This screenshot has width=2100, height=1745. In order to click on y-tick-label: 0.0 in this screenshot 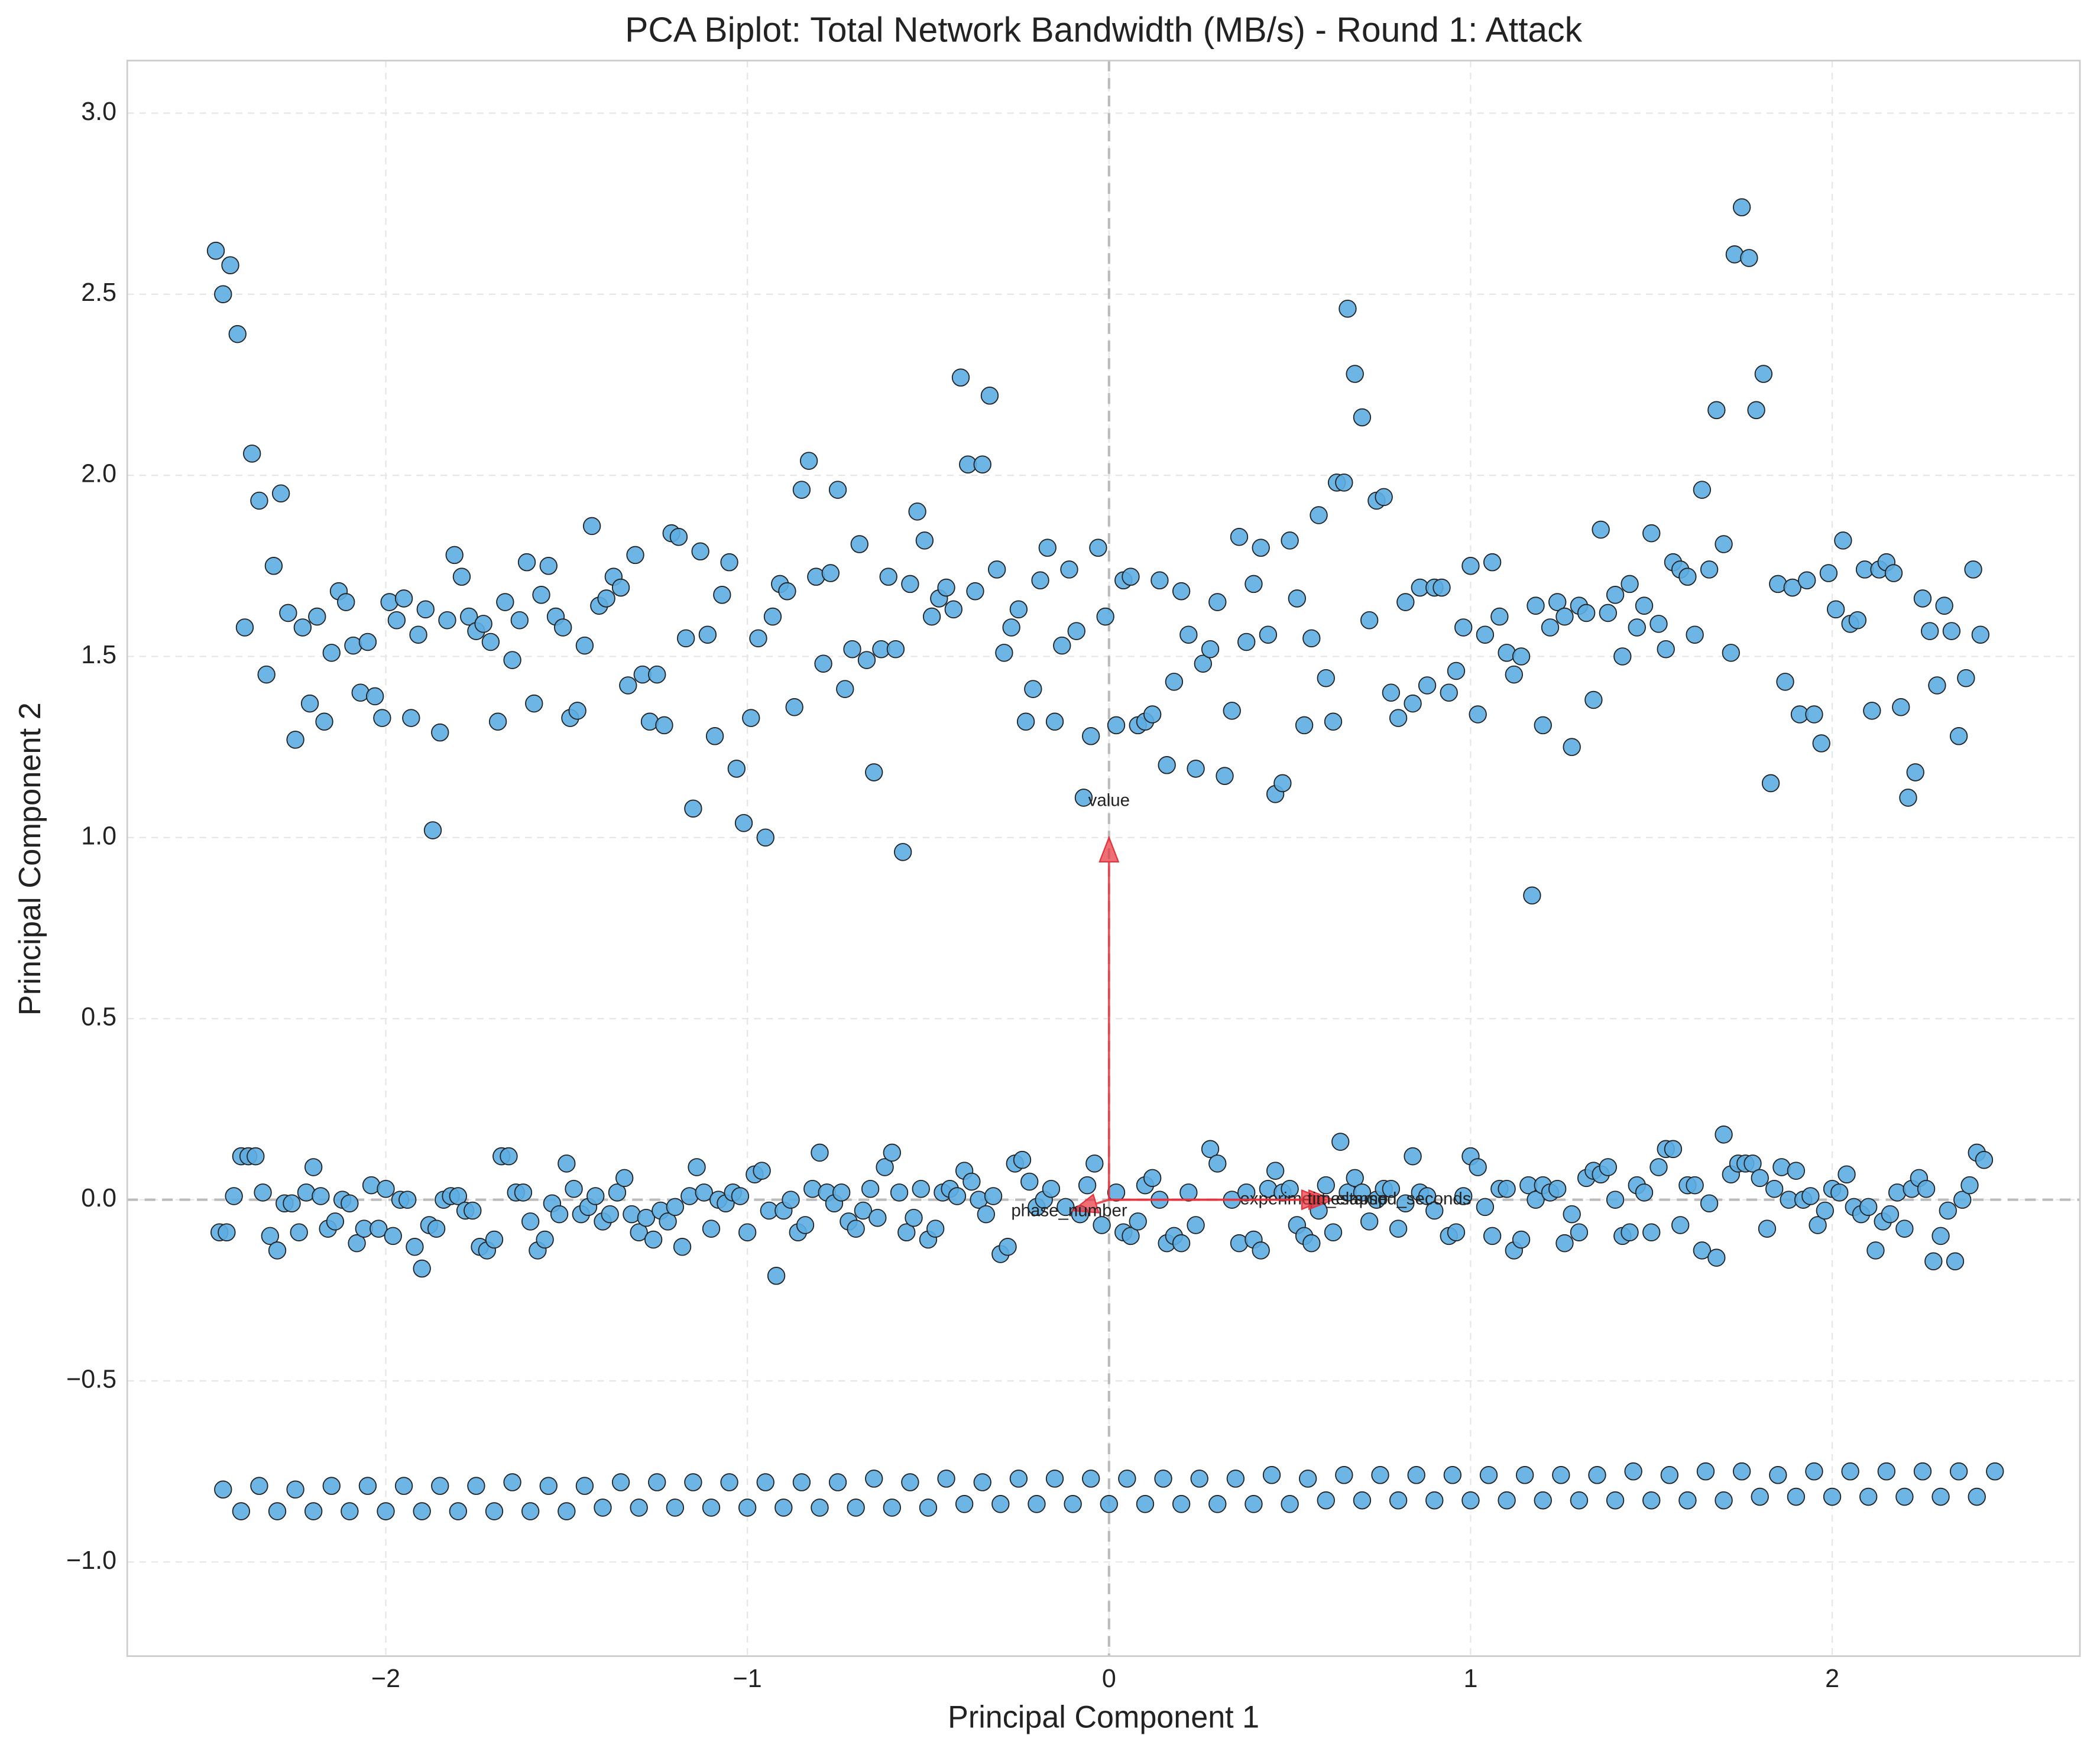, I will do `click(99, 1198)`.